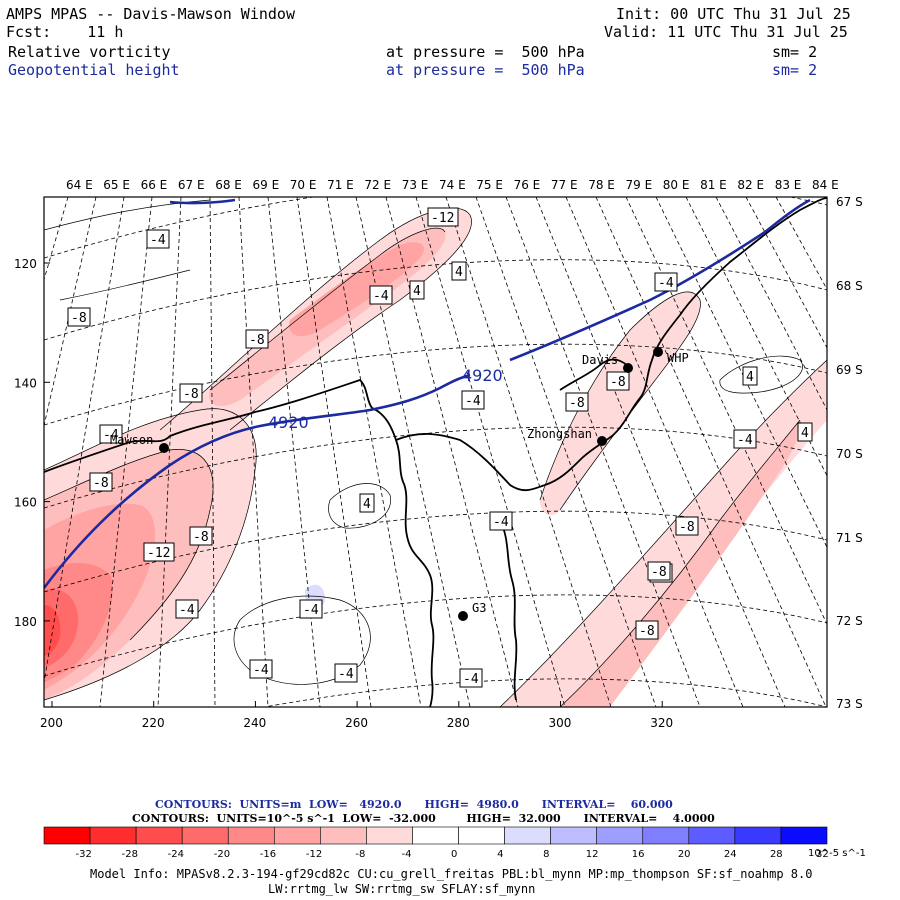  I want to click on forecast-hour: Fcst: 11 h, so click(65, 32).